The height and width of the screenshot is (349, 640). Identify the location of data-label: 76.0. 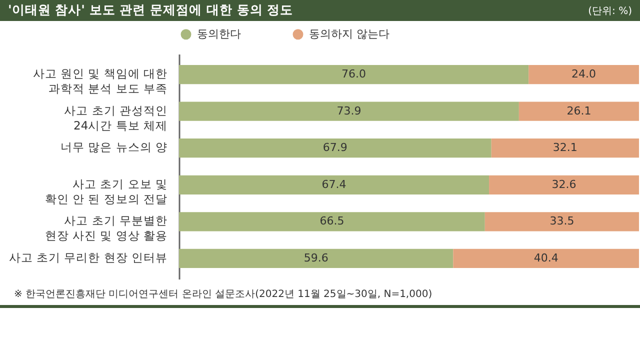
(354, 74).